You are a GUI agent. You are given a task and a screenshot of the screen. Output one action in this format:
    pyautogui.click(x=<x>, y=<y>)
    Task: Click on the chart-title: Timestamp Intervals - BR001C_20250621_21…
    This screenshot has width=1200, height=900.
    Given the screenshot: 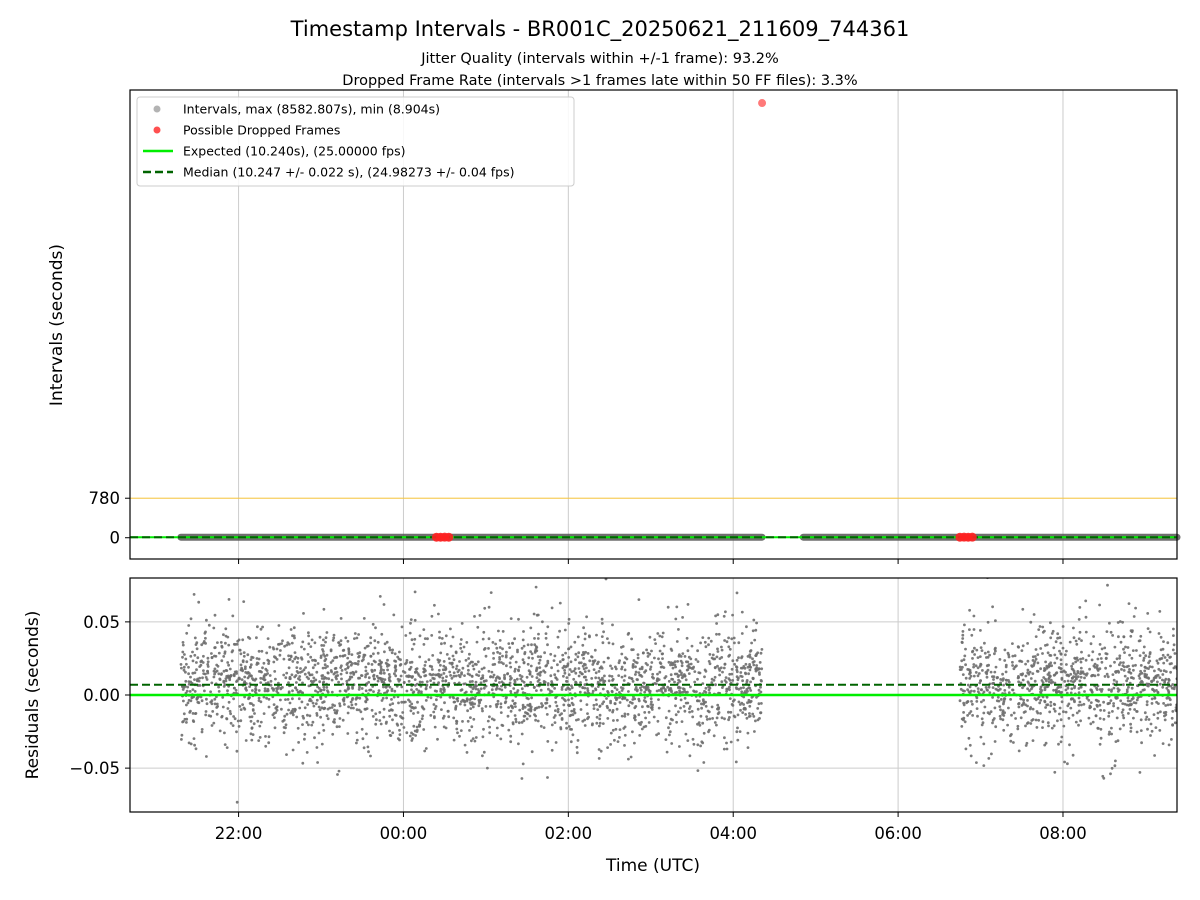 What is the action you would take?
    pyautogui.click(x=600, y=29)
    